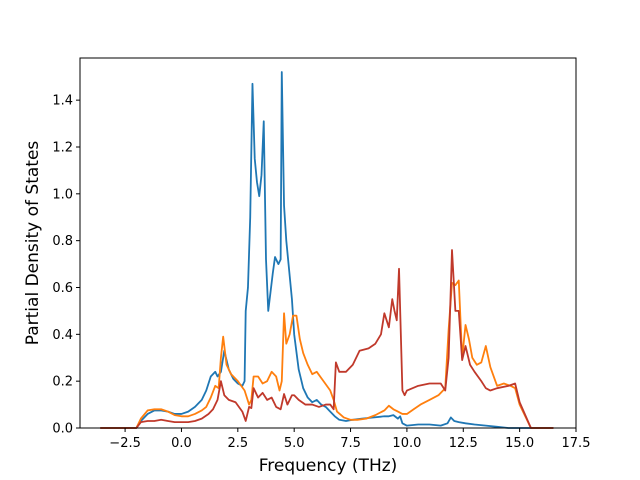 The image size is (640, 480). I want to click on y-axis-label: Partial Density of States, so click(33, 243).